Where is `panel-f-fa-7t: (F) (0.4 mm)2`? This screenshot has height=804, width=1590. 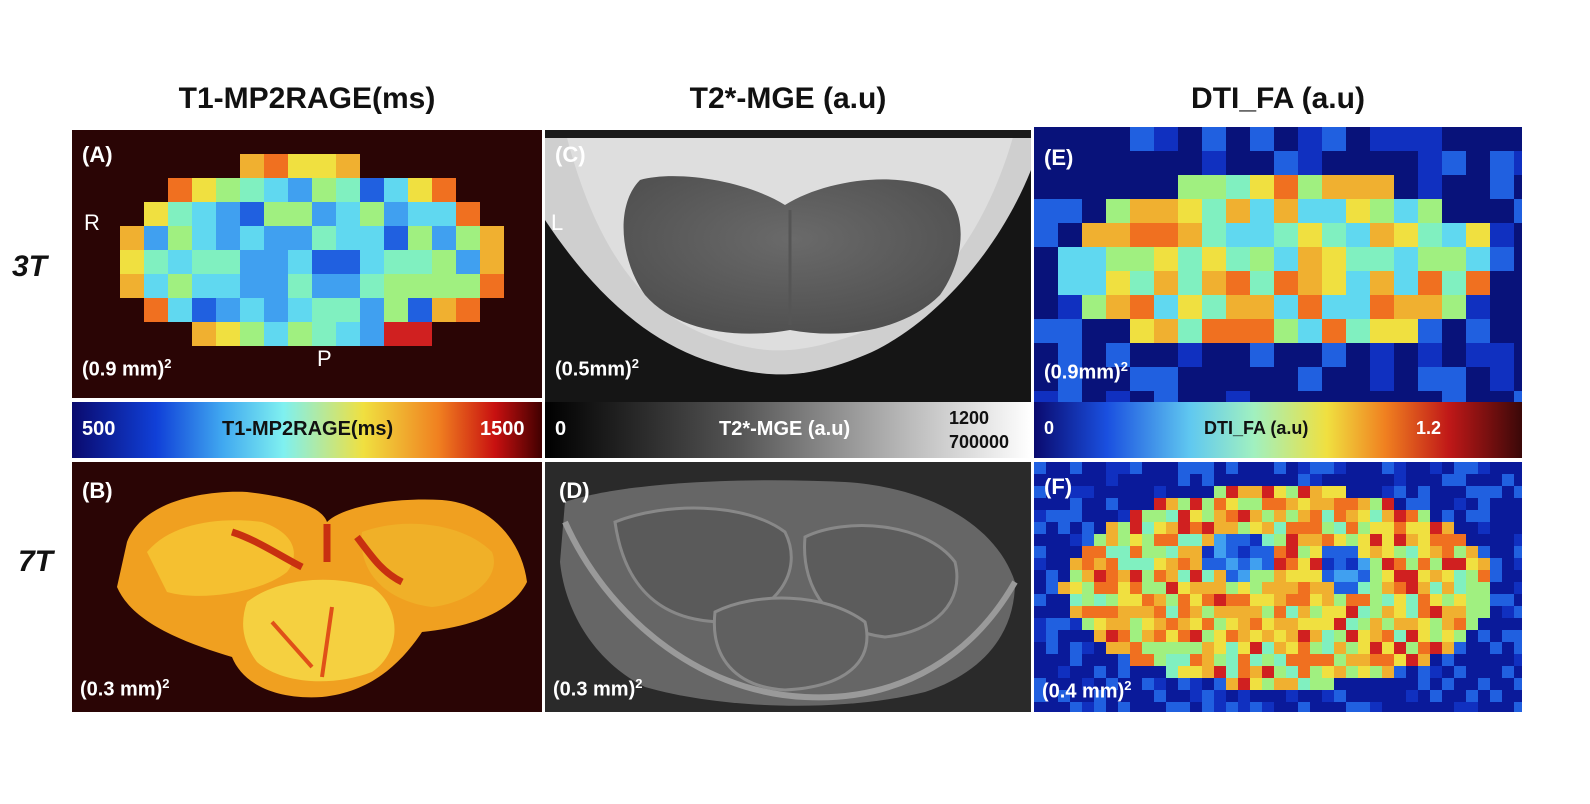
panel-f-fa-7t: (F) (0.4 mm)2 is located at coordinates (1278, 587).